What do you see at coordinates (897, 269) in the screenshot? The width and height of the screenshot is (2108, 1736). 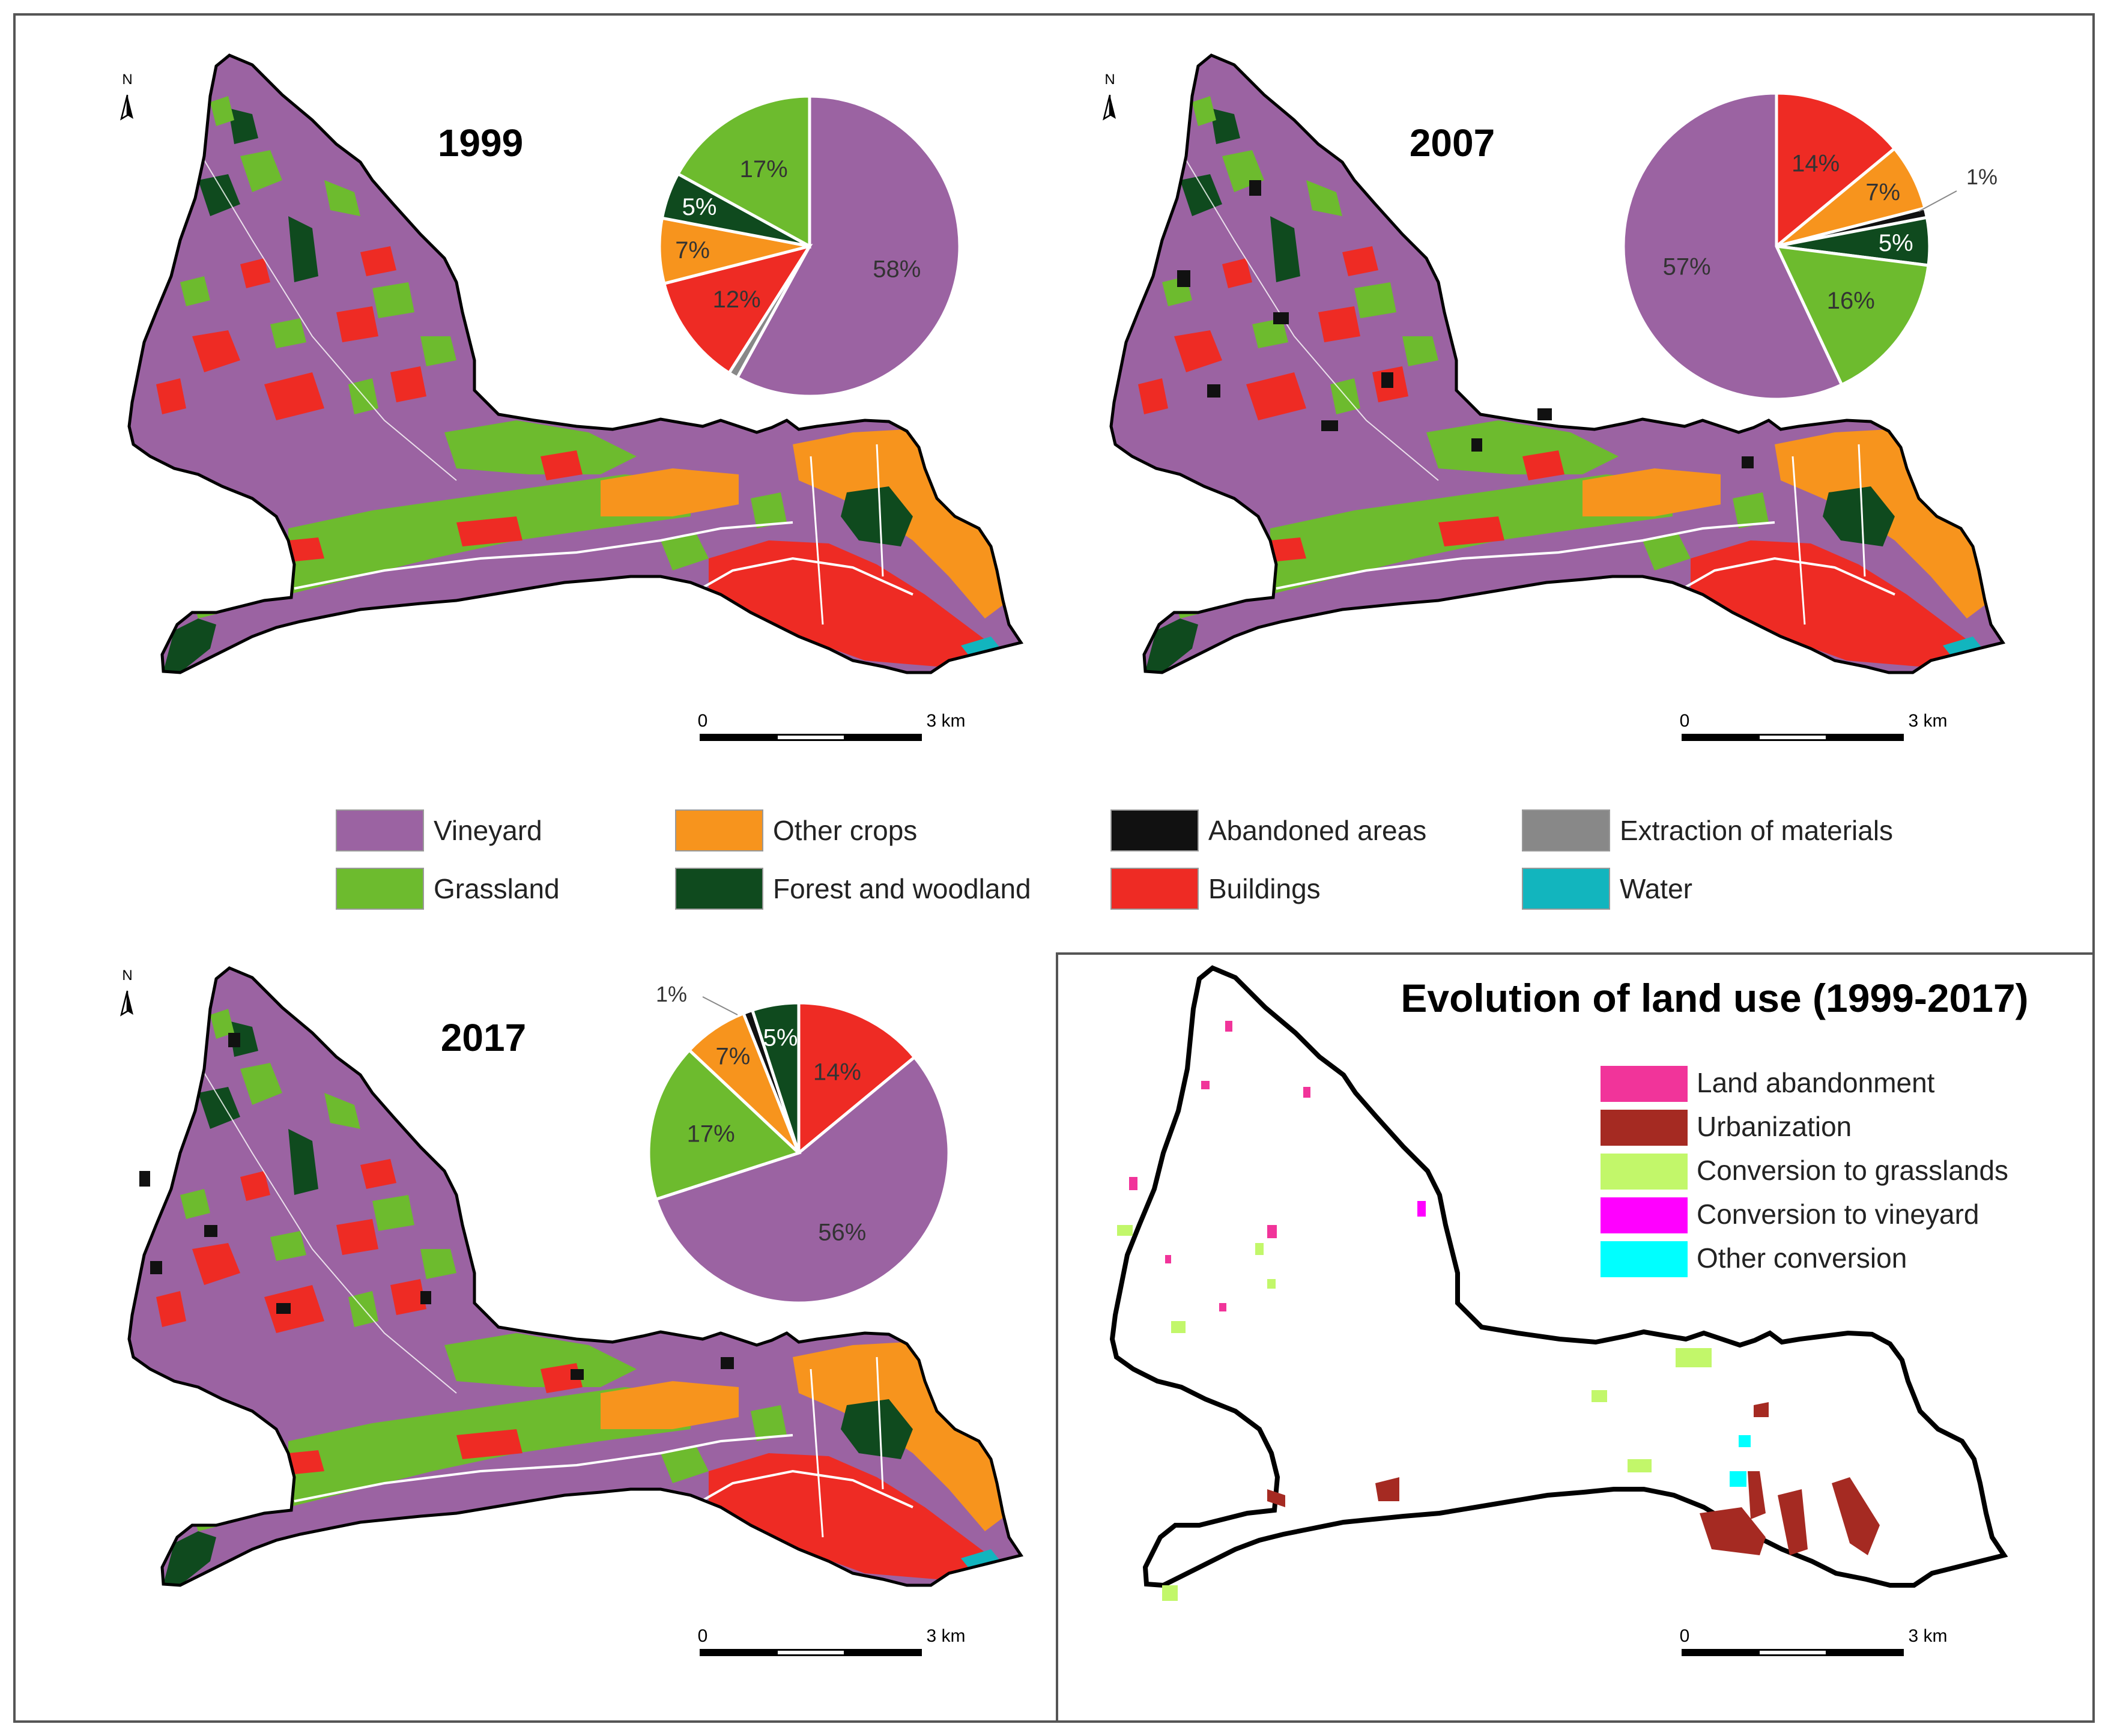 I see `pie-label-vineyard: 58%` at bounding box center [897, 269].